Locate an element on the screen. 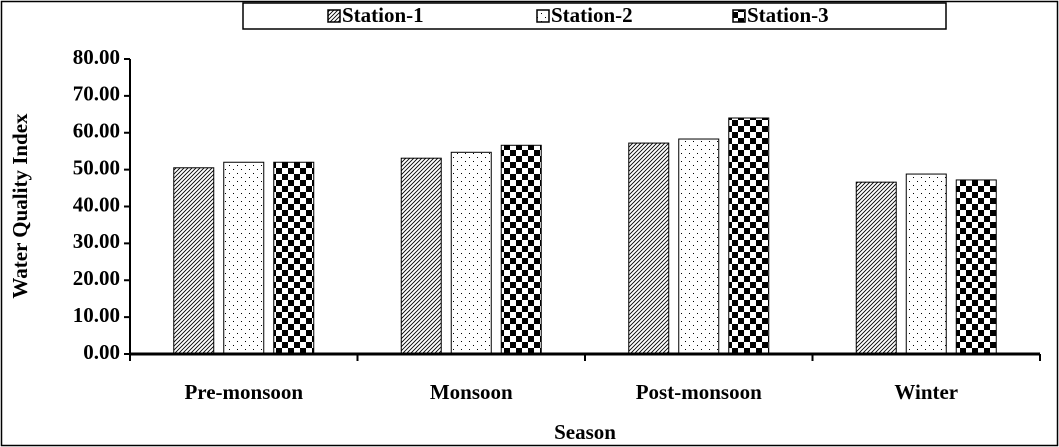 The image size is (1059, 447). x-tick-label: Monsoon is located at coordinates (471, 392).